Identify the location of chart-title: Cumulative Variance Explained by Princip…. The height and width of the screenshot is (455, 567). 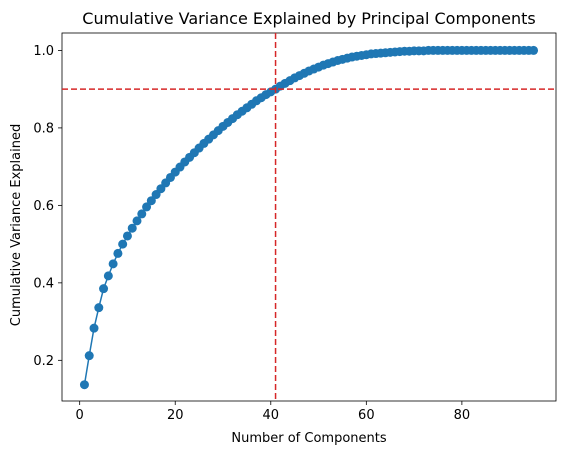
(308, 18).